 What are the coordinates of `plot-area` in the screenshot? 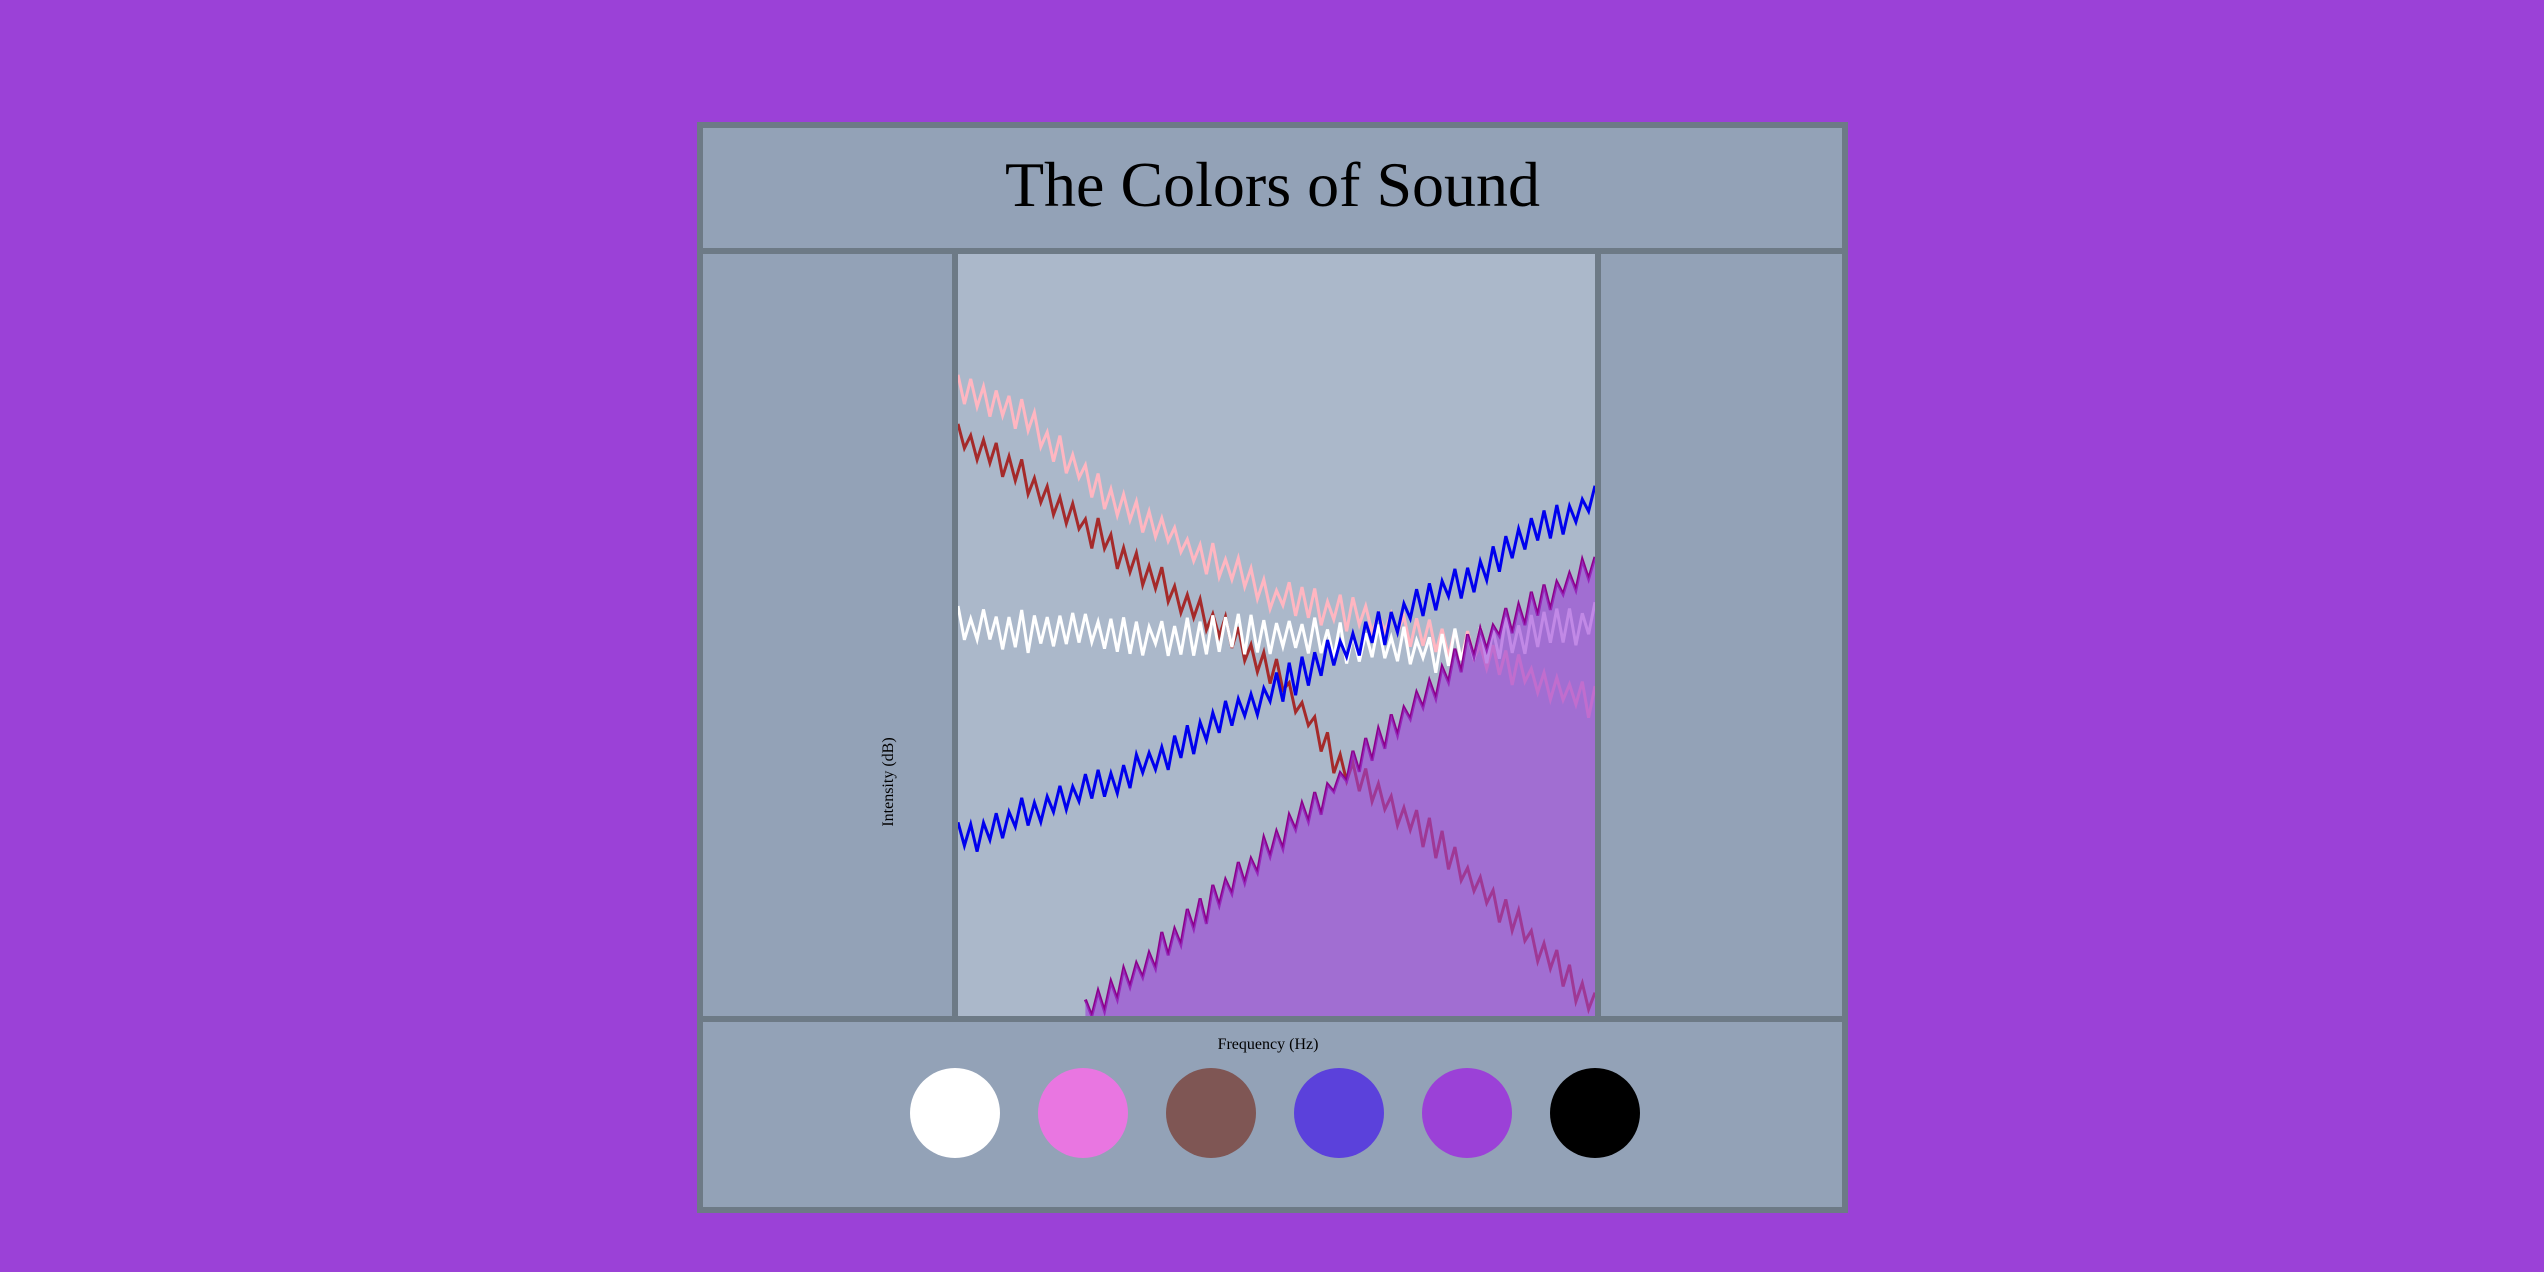 It's located at (1276, 635).